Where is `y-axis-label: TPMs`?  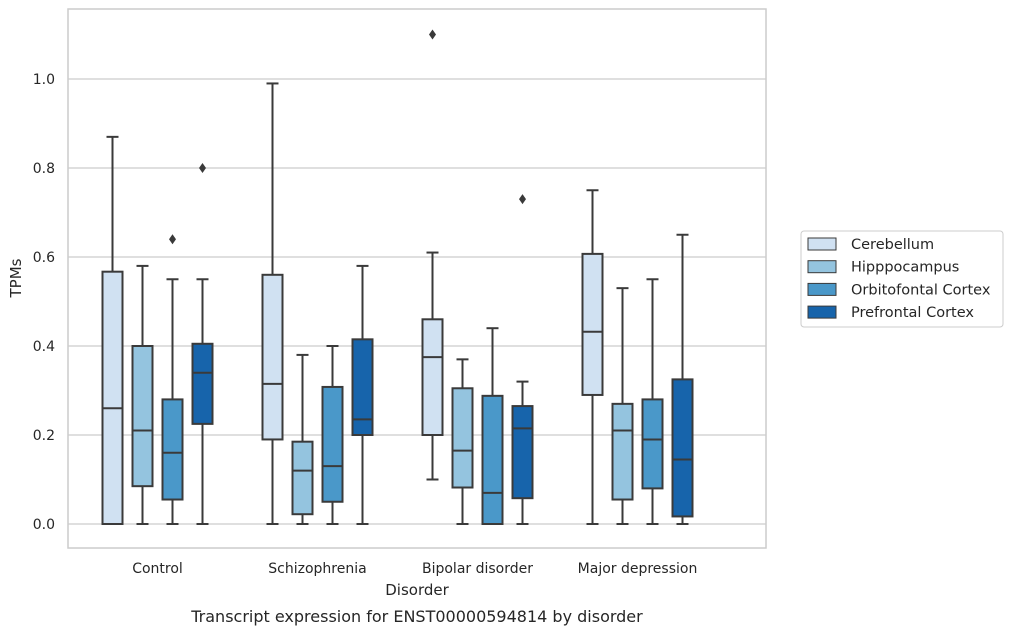
y-axis-label: TPMs is located at coordinates (16, 278).